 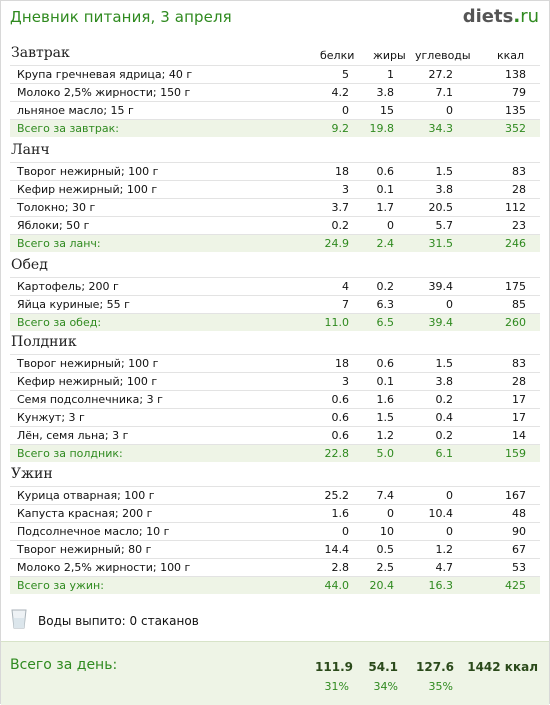 I want to click on meal-total-label: Всего за ужин:, so click(x=60, y=585).